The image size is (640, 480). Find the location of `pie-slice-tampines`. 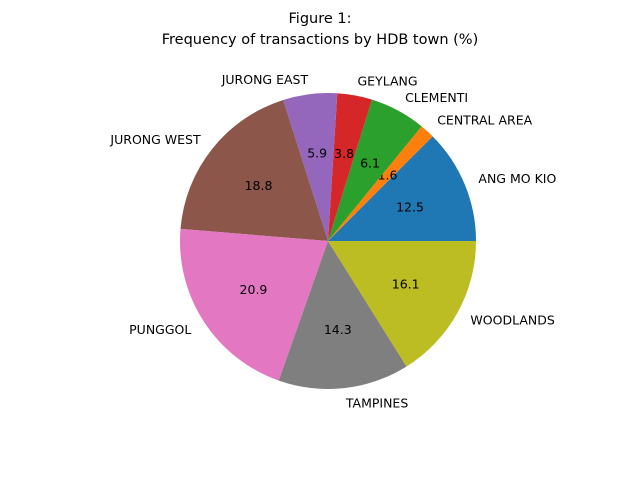

pie-slice-tampines is located at coordinates (342, 315).